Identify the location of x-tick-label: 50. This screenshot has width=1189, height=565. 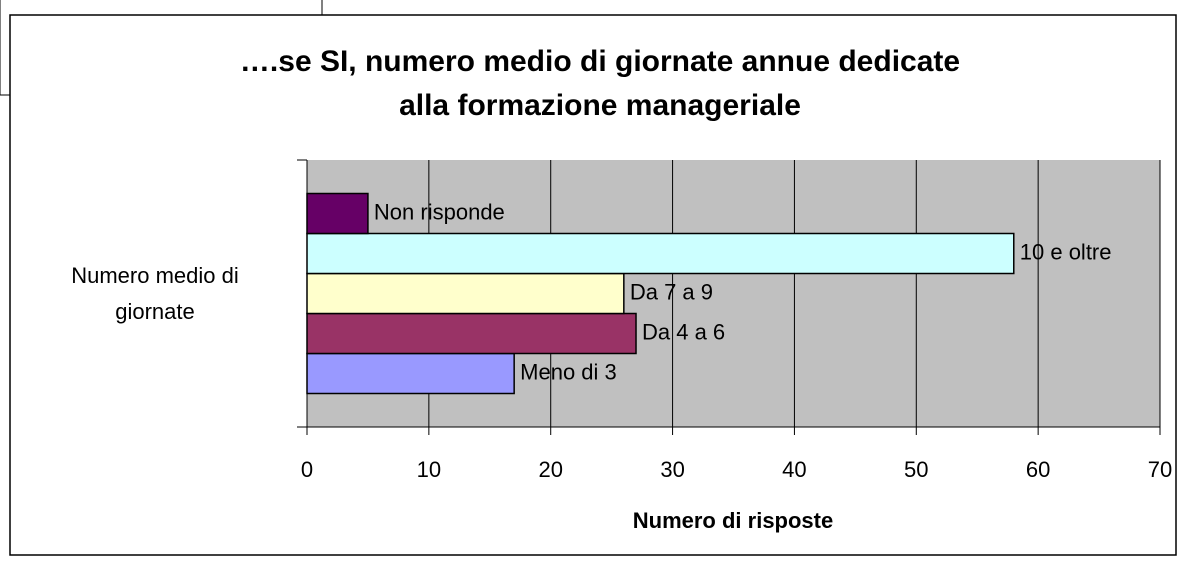
(916, 469).